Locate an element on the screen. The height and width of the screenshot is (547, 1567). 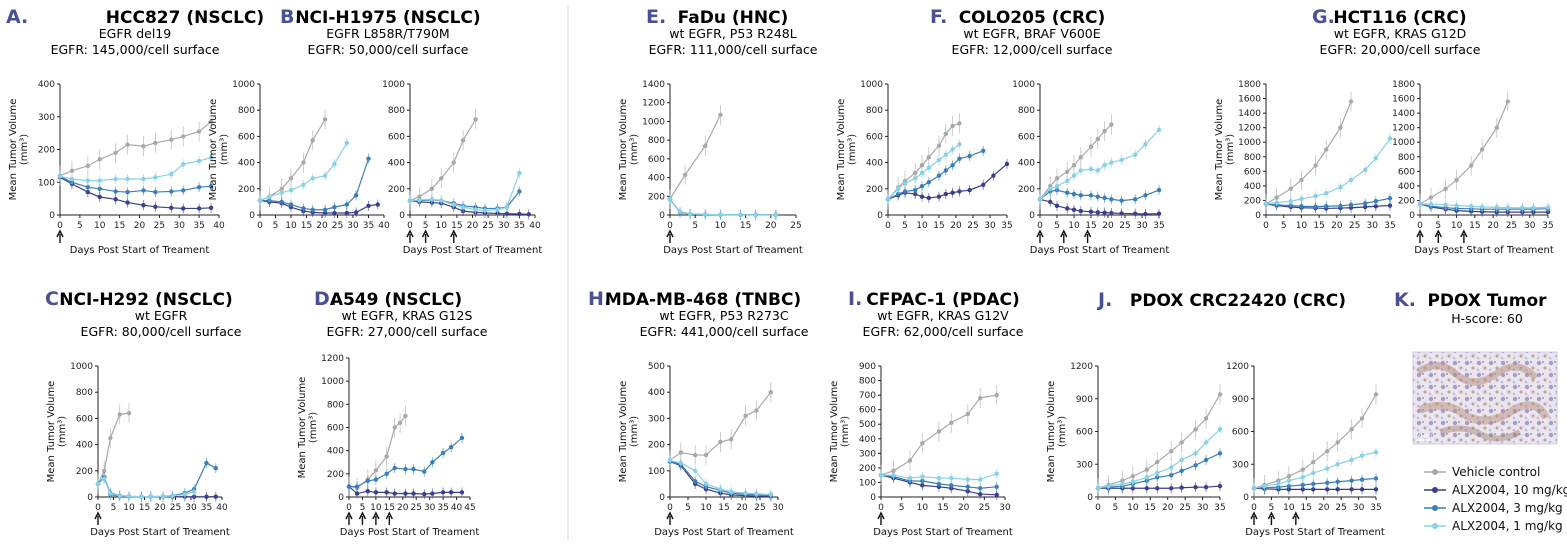
y-axis-label: Mean Tumor Volume is located at coordinates (1051, 432).